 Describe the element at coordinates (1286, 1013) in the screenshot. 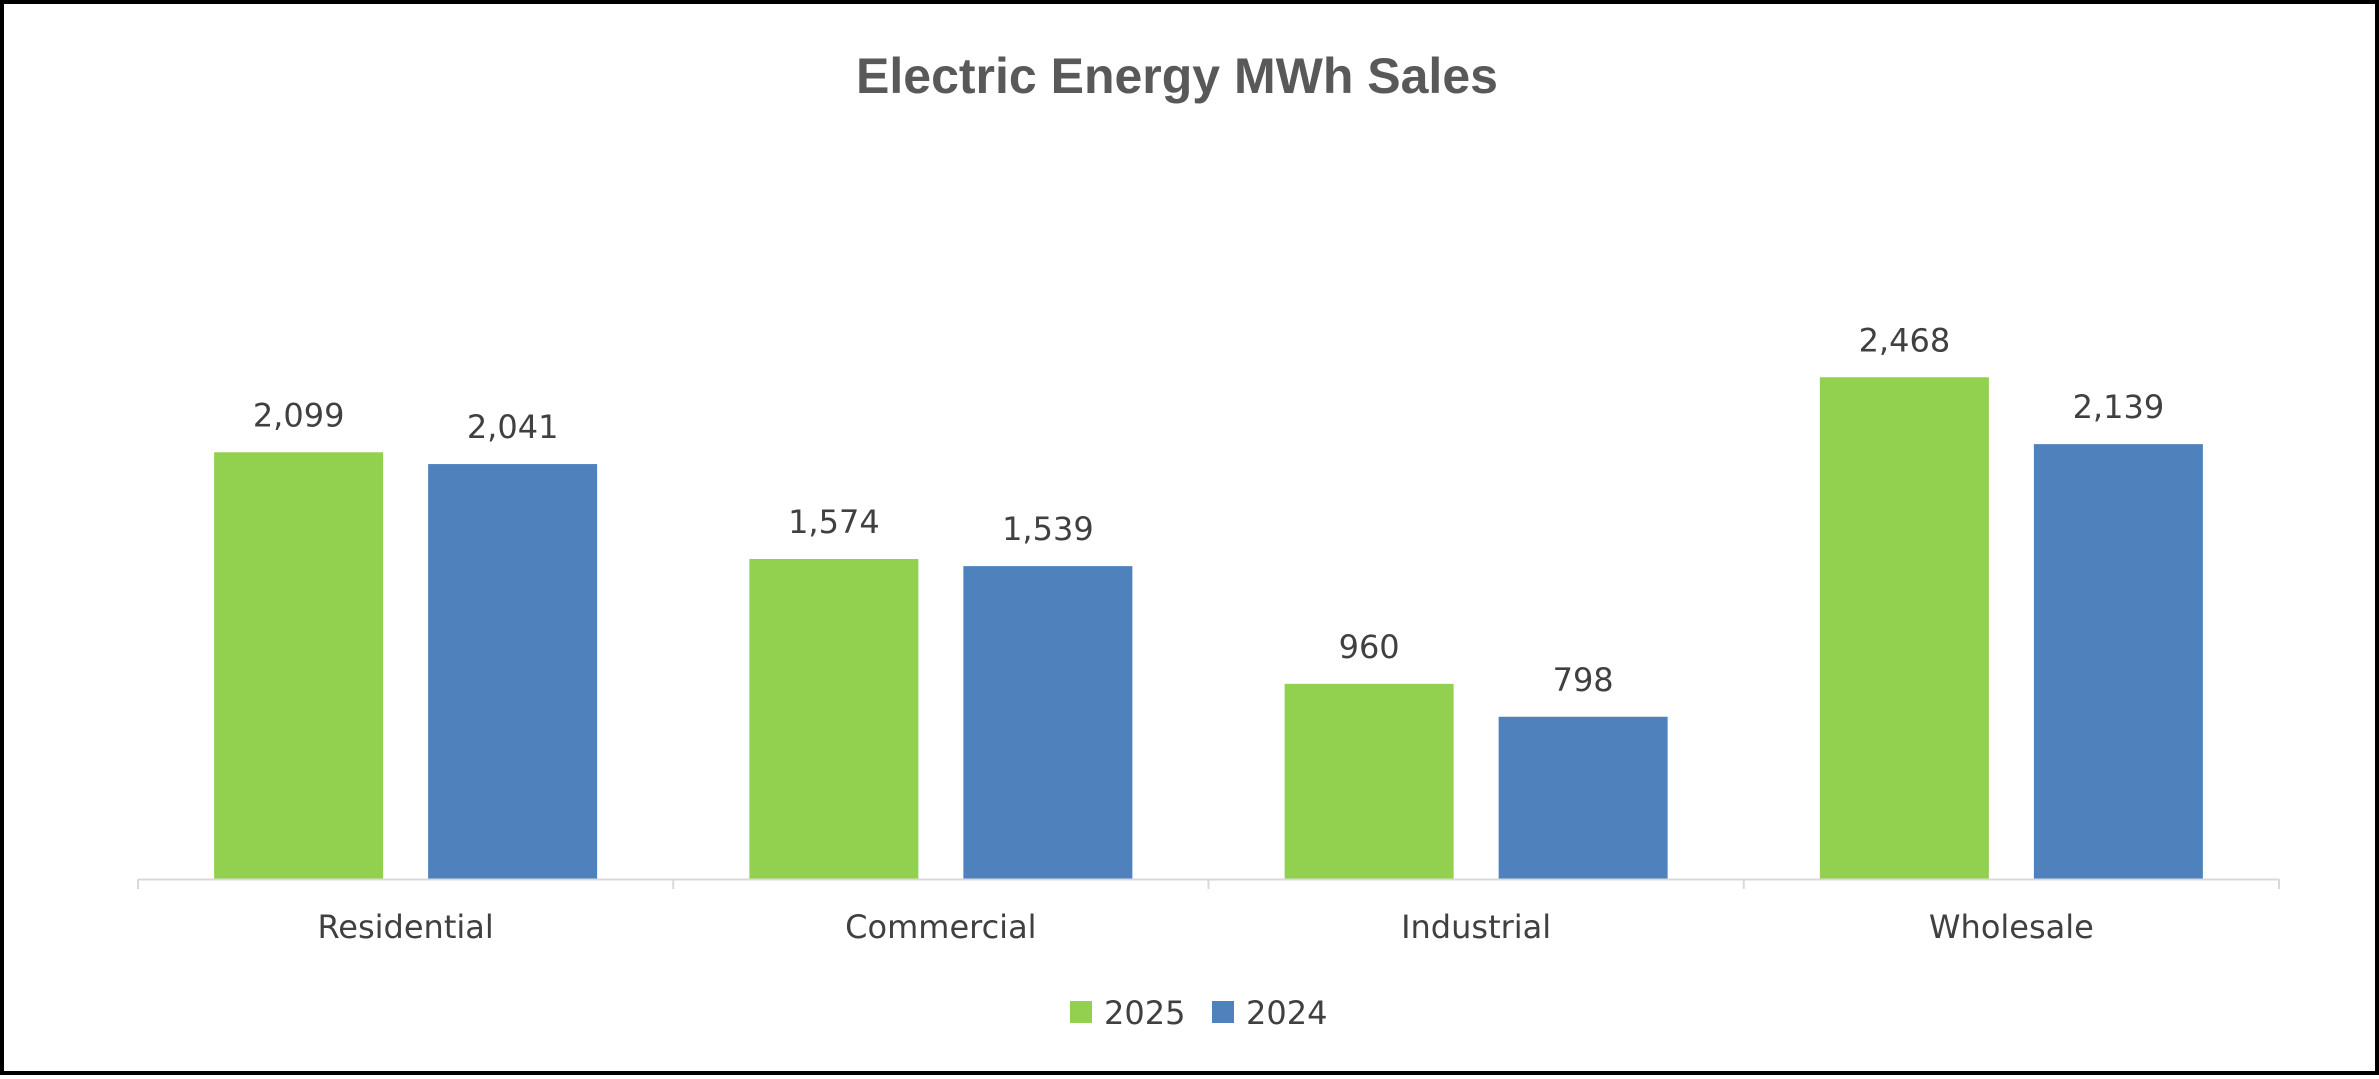

I see `legend-label-2024: 2024` at that location.